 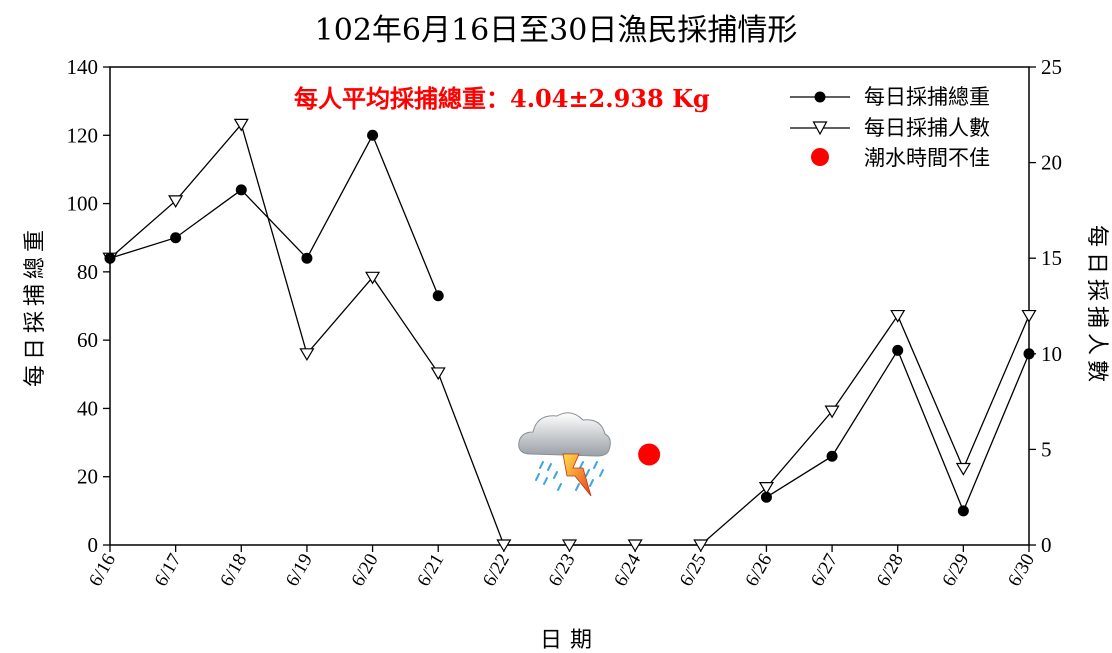 What do you see at coordinates (562, 570) in the screenshot?
I see `x-tick-label: 6/23` at bounding box center [562, 570].